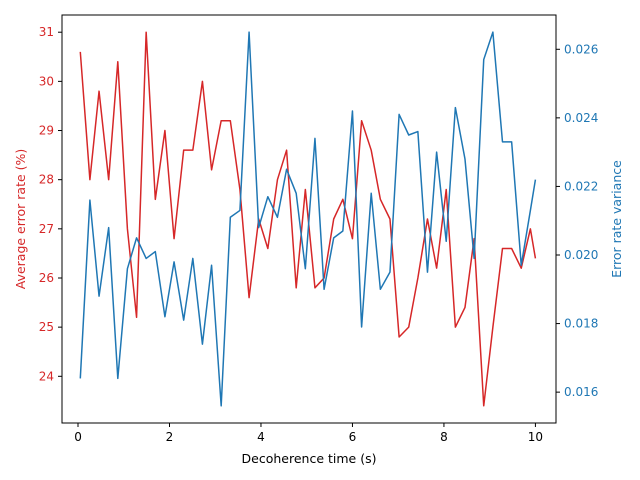 The height and width of the screenshot is (480, 640). Describe the element at coordinates (46, 131) in the screenshot. I see `left-tick-label: 29` at that location.